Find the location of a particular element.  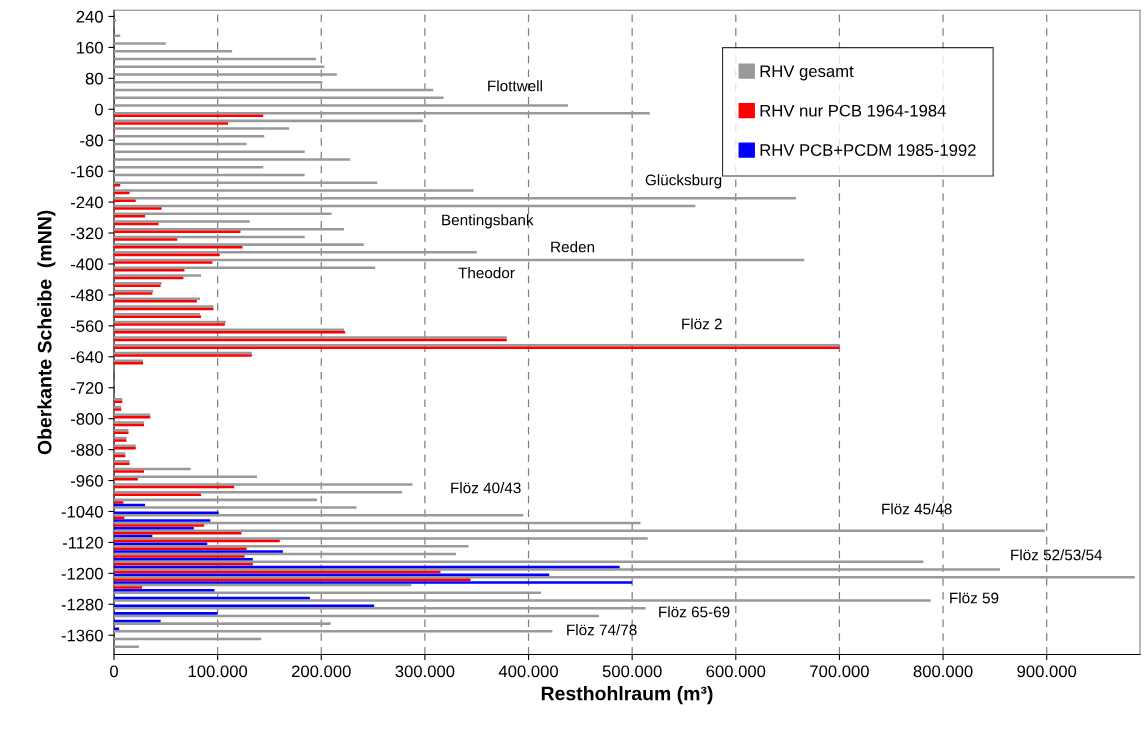

y-tick-label: -800 is located at coordinates (86, 419).